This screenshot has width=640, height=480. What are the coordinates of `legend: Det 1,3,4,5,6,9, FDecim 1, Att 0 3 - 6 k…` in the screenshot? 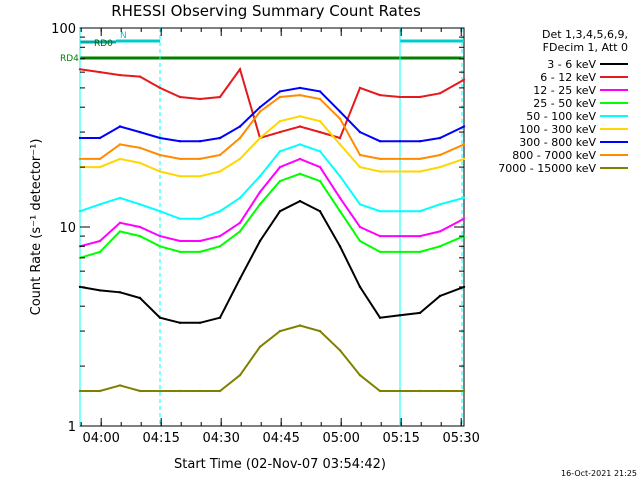 It's located at (563, 101).